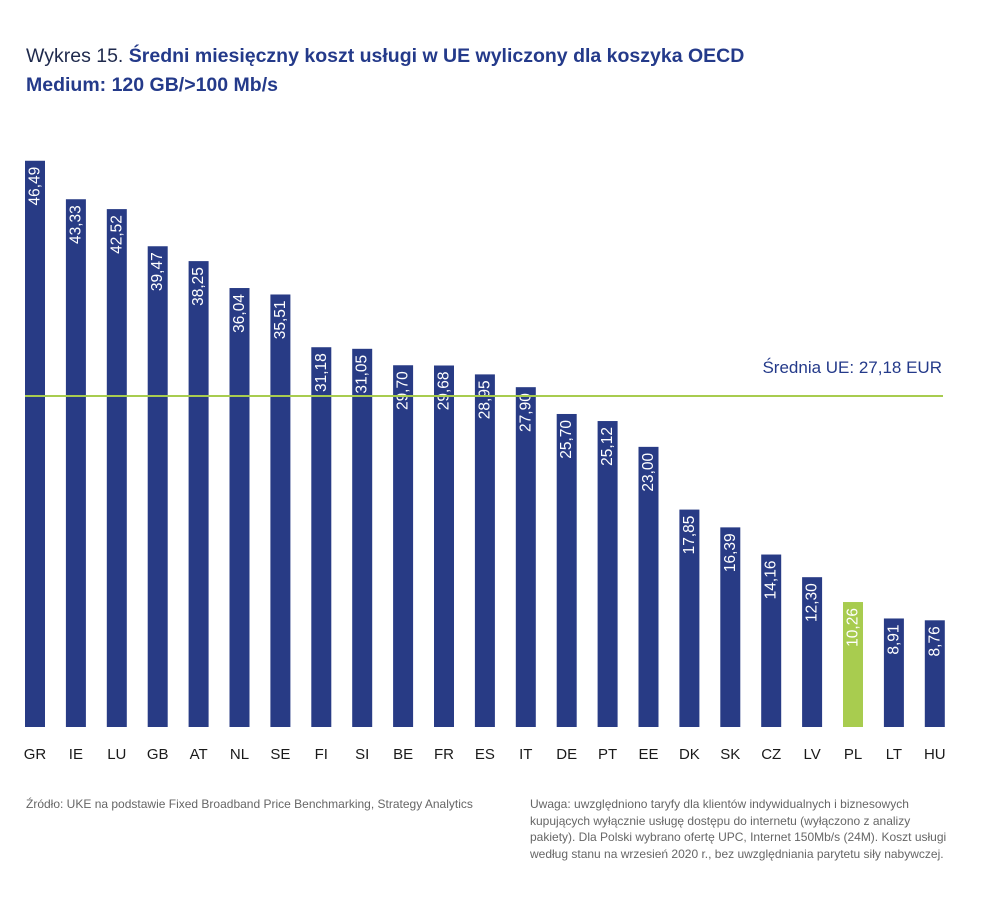 Image resolution: width=1000 pixels, height=915 pixels. I want to click on value-label-si: 31,05, so click(362, 374).